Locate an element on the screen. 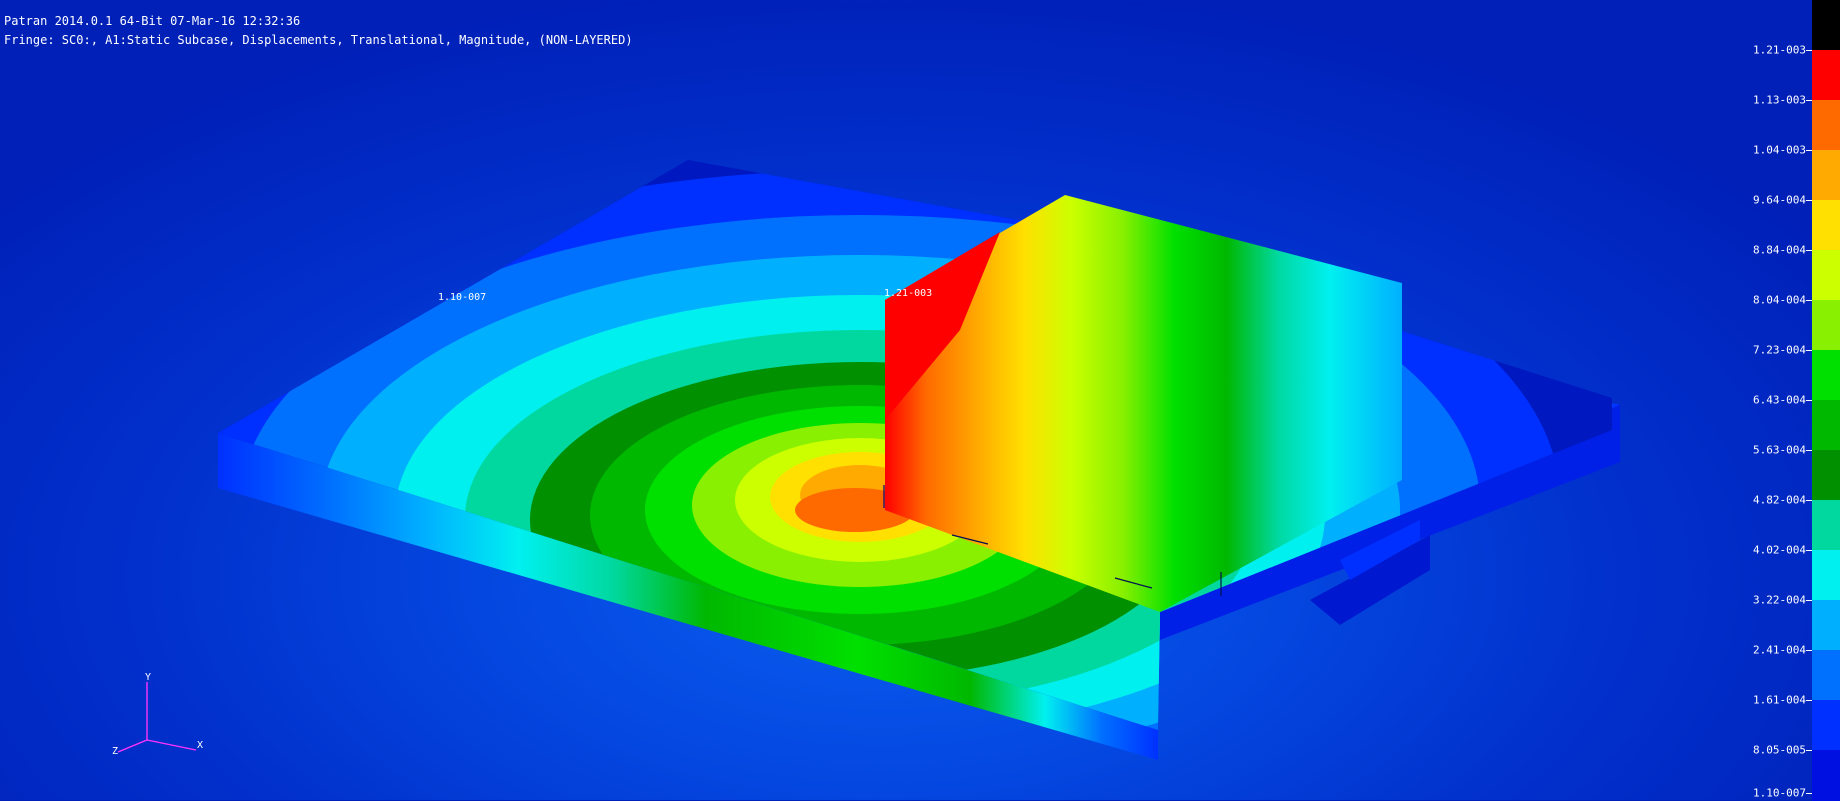 This screenshot has height=801, width=1840. coordinate-triad: Y X Z is located at coordinates (157, 714).